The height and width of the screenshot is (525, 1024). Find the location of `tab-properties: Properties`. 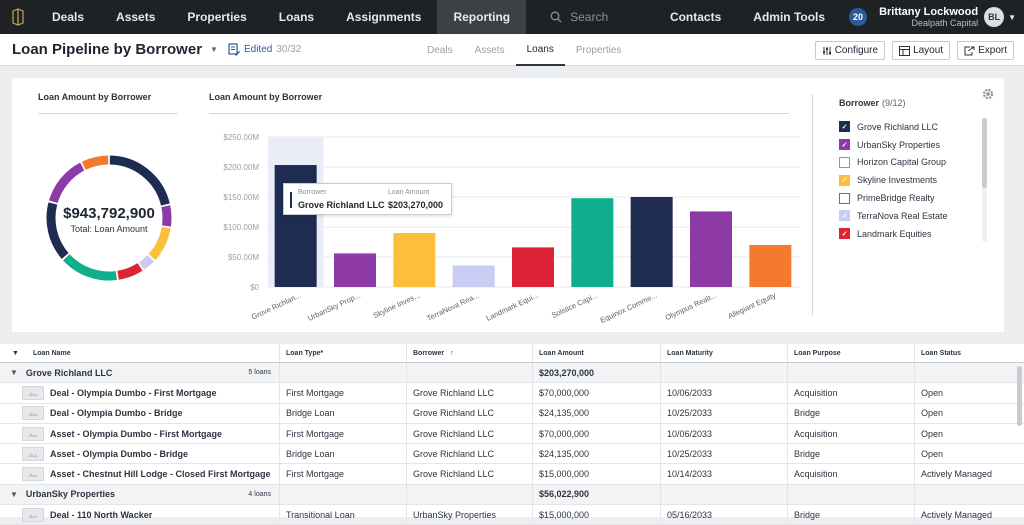

tab-properties: Properties is located at coordinates (598, 50).